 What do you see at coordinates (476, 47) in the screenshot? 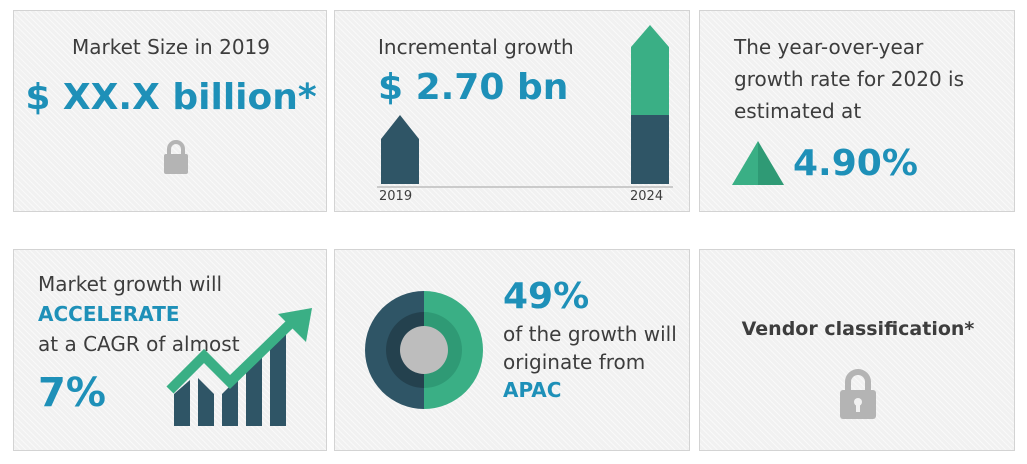
I see `incremental-growth-label: Incremental growth` at bounding box center [476, 47].